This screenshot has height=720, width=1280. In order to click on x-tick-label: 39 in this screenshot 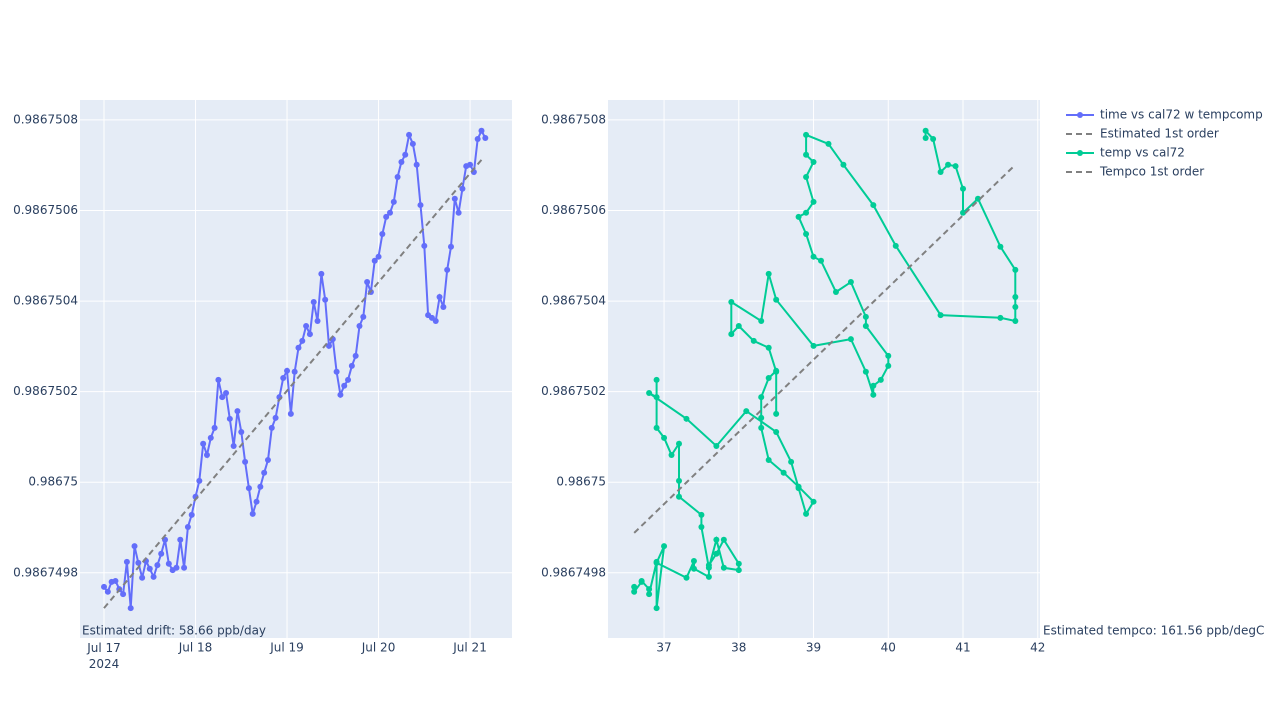, I will do `click(813, 648)`.